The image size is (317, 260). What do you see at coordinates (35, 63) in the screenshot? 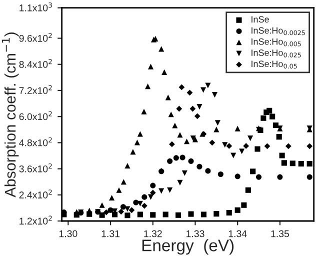
I see `y-tick-label: 8.4x10$^{2}$` at bounding box center [35, 63].